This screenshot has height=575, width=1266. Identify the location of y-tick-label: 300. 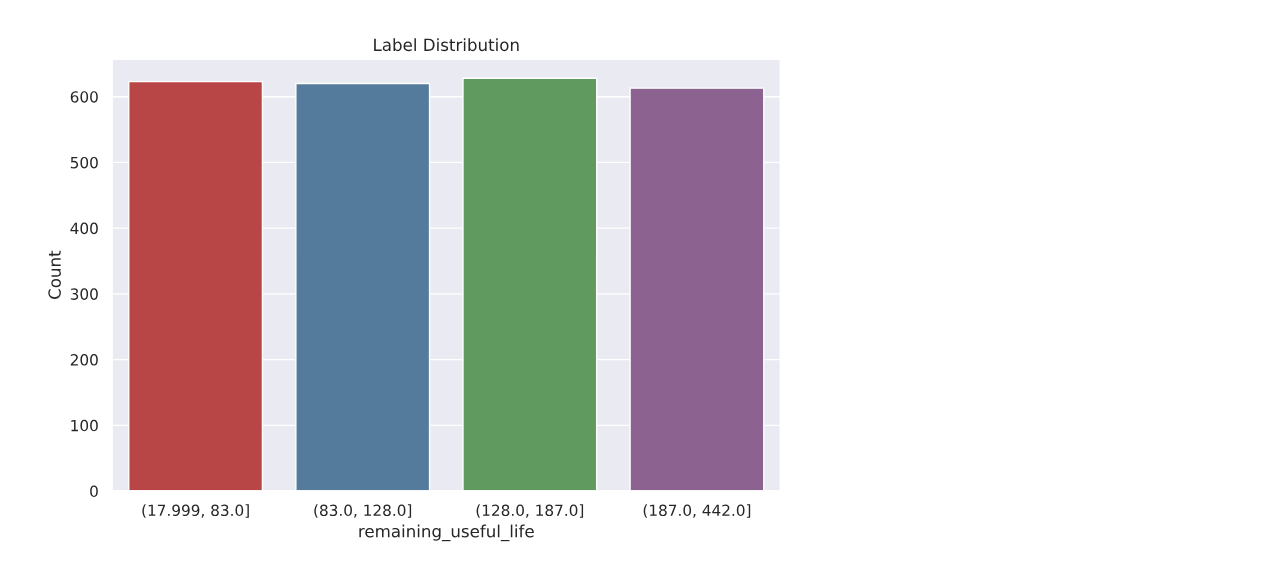
(84, 294).